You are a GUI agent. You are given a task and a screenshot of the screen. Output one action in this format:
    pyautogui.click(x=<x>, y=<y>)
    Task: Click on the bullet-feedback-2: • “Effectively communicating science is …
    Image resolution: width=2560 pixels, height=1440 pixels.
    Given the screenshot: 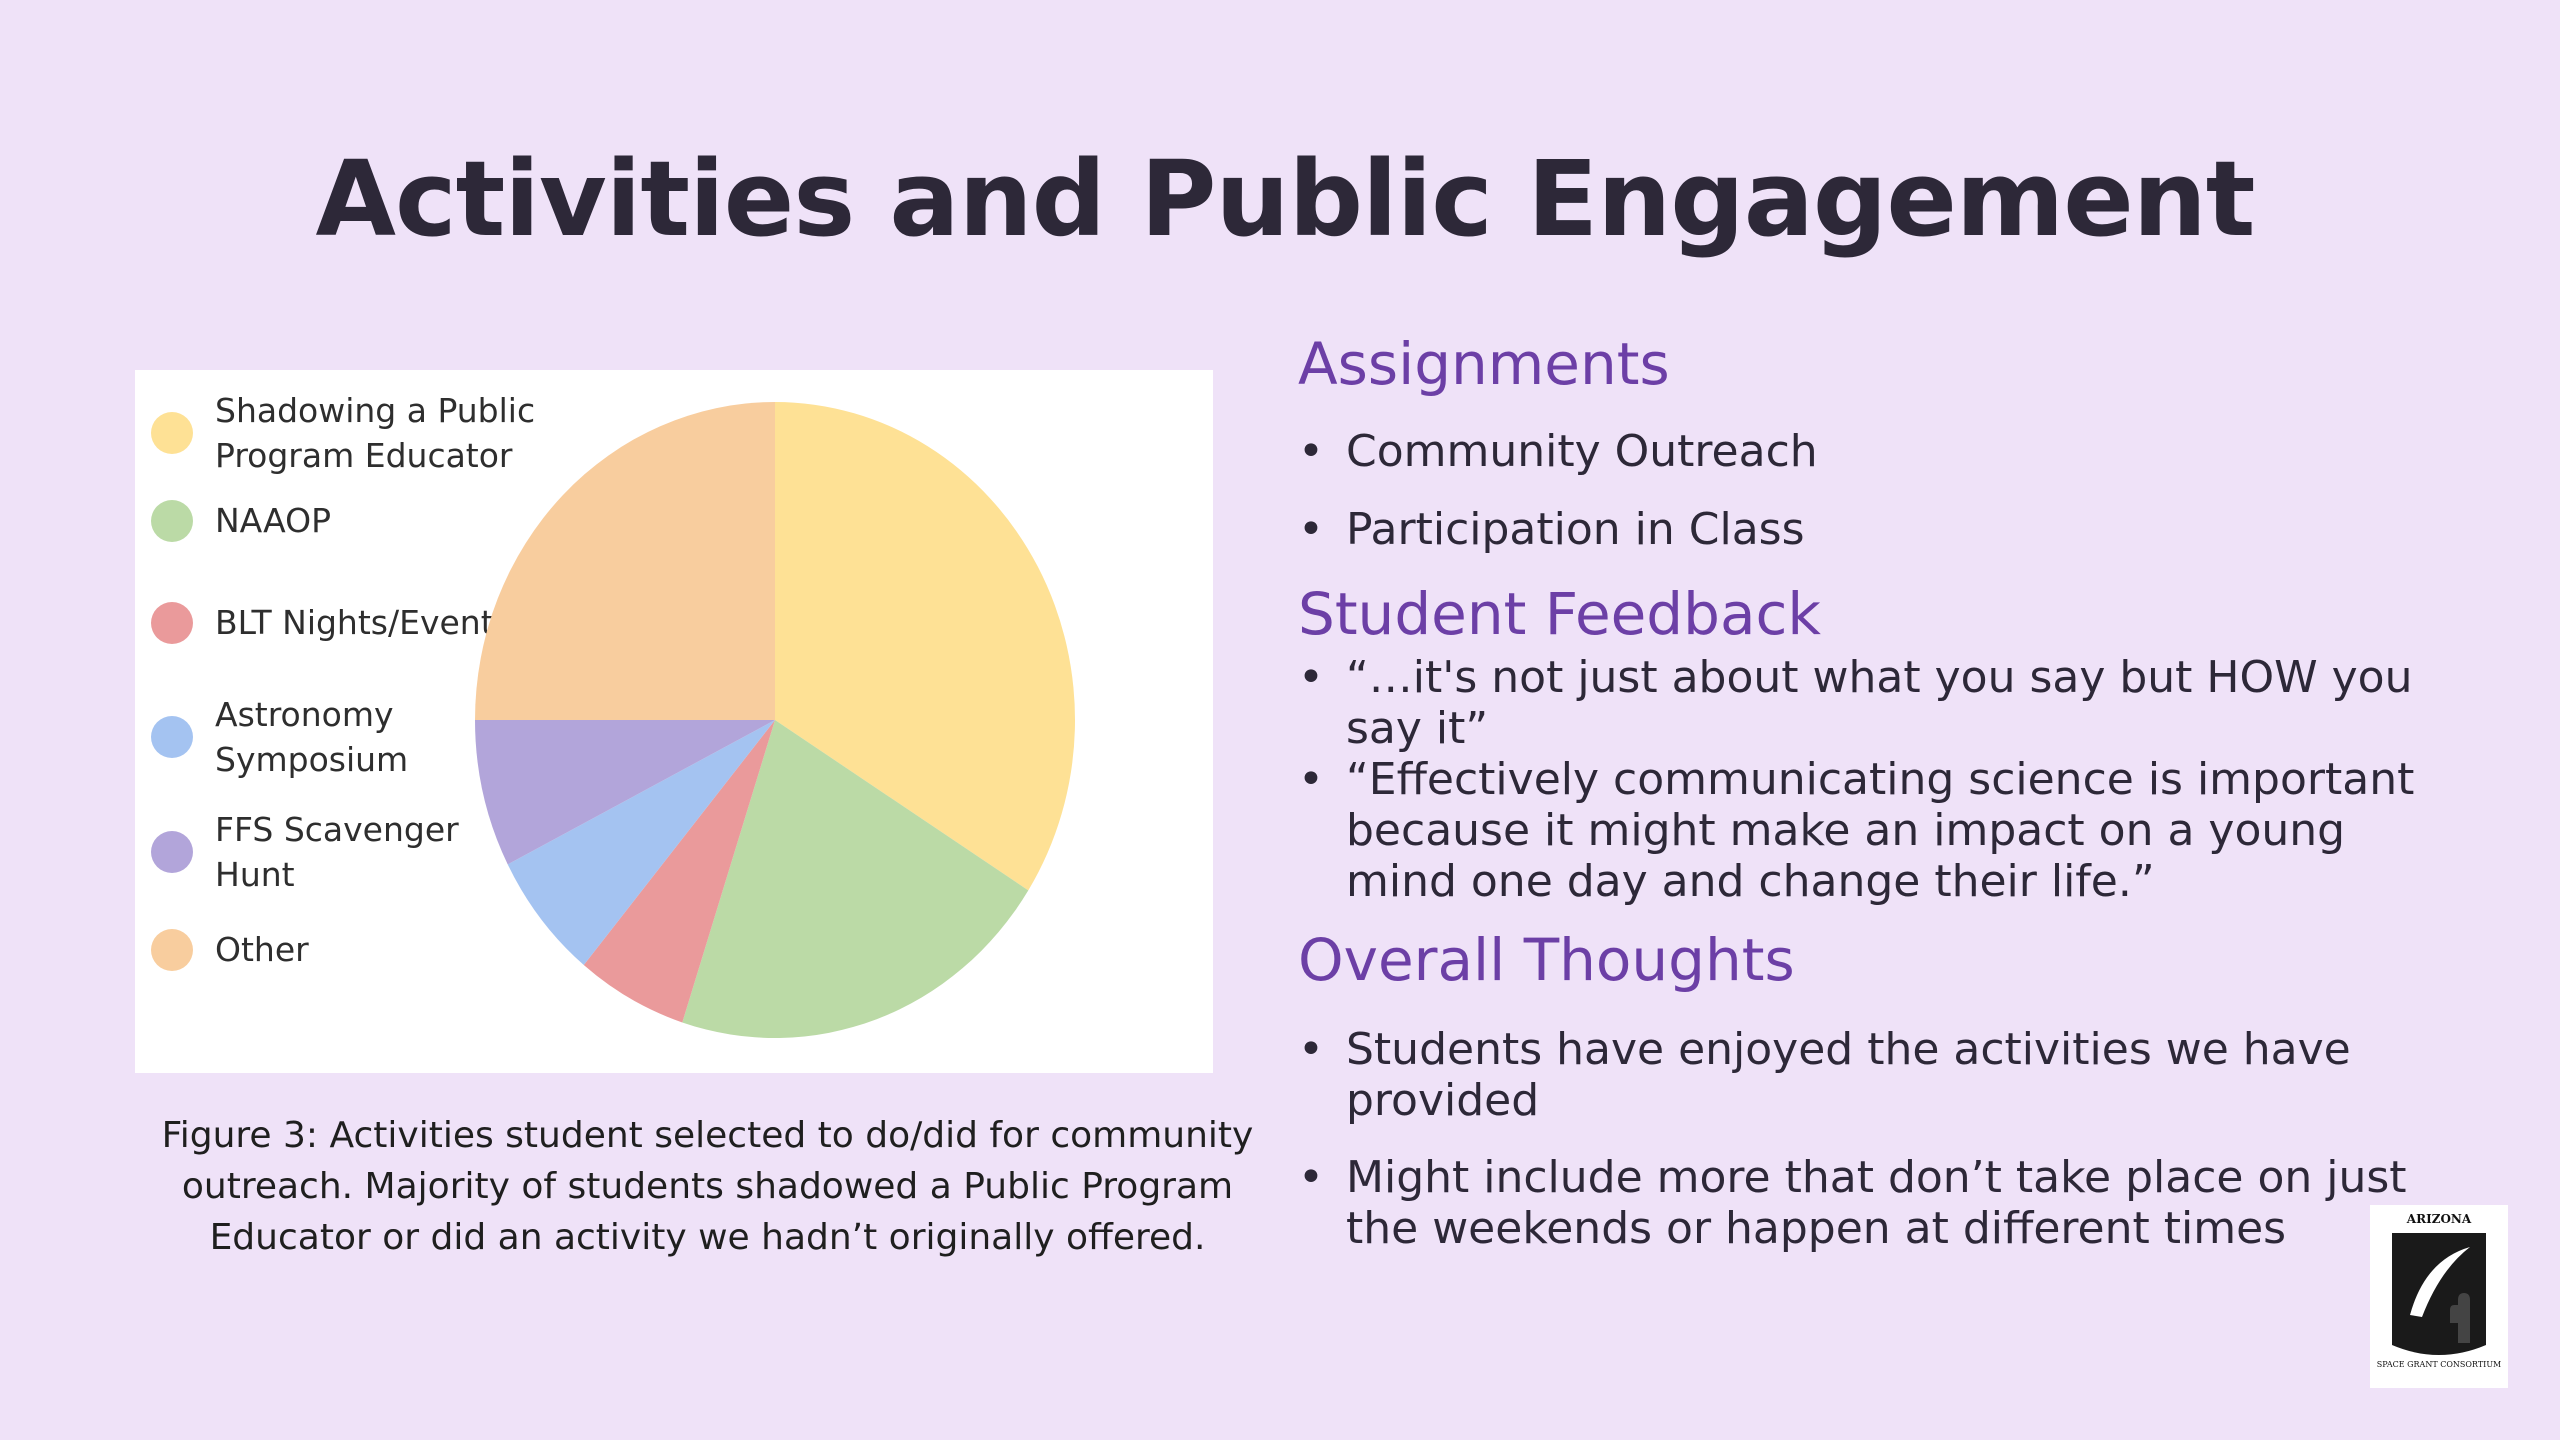 What is the action you would take?
    pyautogui.click(x=1856, y=830)
    